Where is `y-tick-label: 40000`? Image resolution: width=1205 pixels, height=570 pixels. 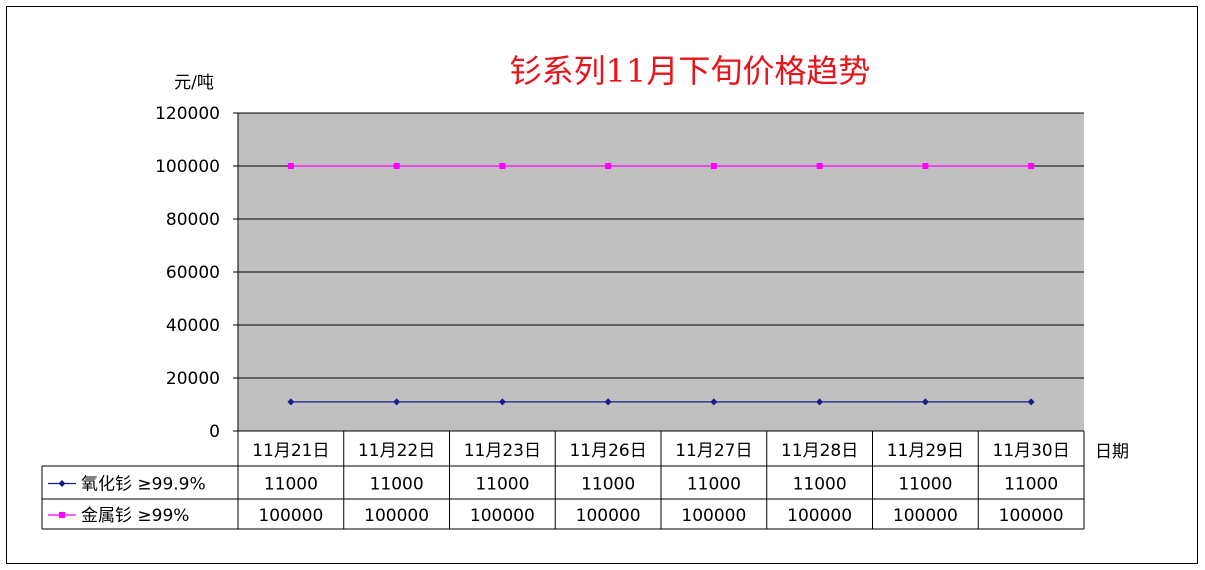
y-tick-label: 40000 is located at coordinates (193, 326).